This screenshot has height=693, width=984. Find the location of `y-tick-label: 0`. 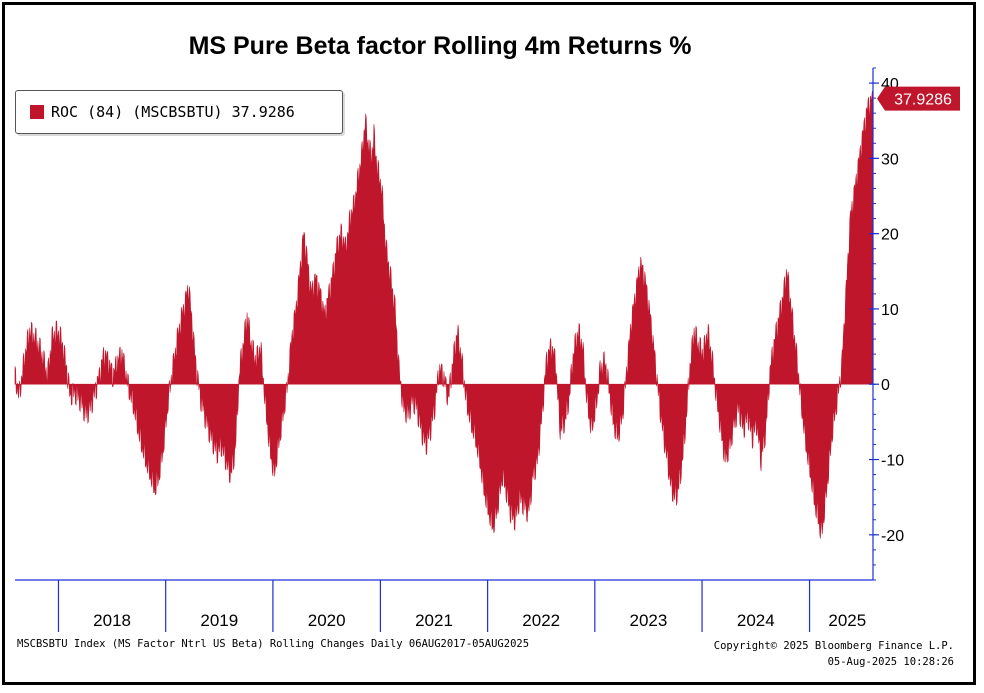

y-tick-label: 0 is located at coordinates (885, 385).